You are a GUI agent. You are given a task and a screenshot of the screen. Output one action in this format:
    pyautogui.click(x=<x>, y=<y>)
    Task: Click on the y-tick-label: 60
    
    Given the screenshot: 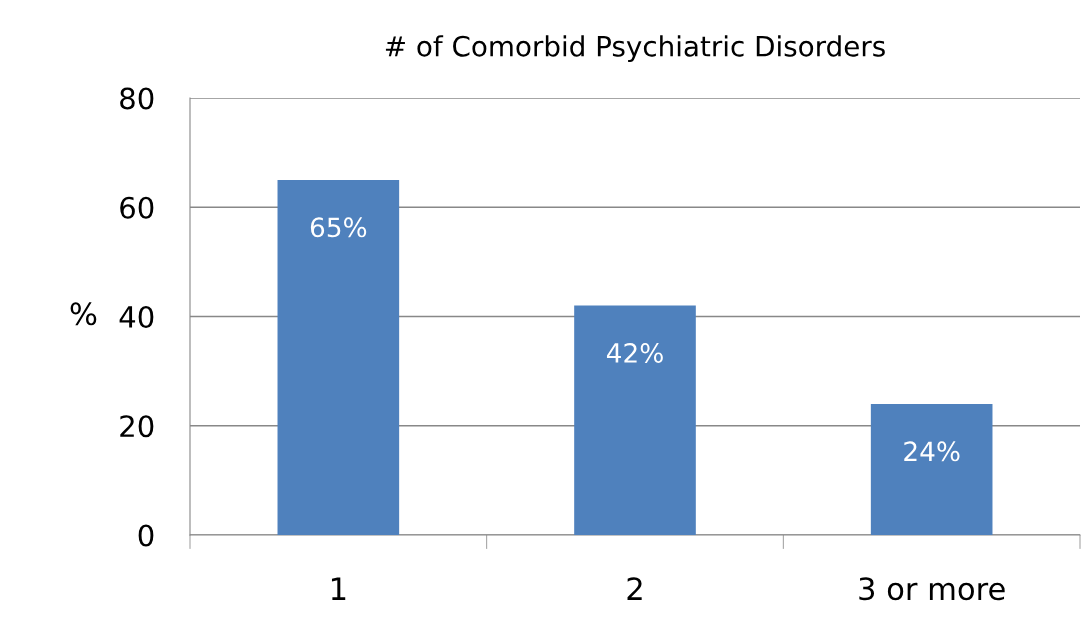 What is the action you would take?
    pyautogui.click(x=137, y=207)
    